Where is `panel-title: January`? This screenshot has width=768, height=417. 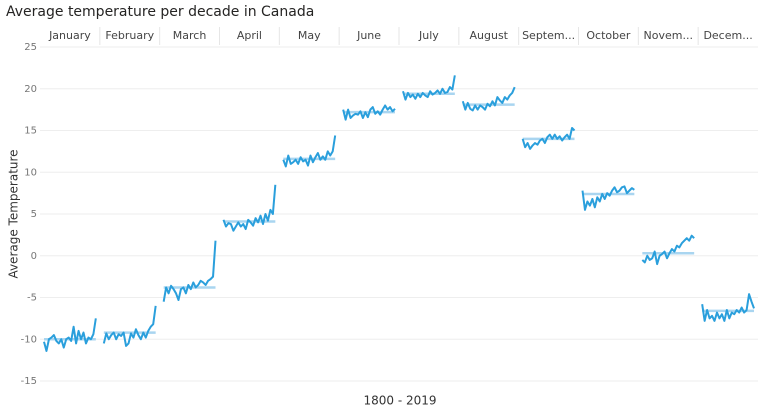 panel-title: January is located at coordinates (69, 35).